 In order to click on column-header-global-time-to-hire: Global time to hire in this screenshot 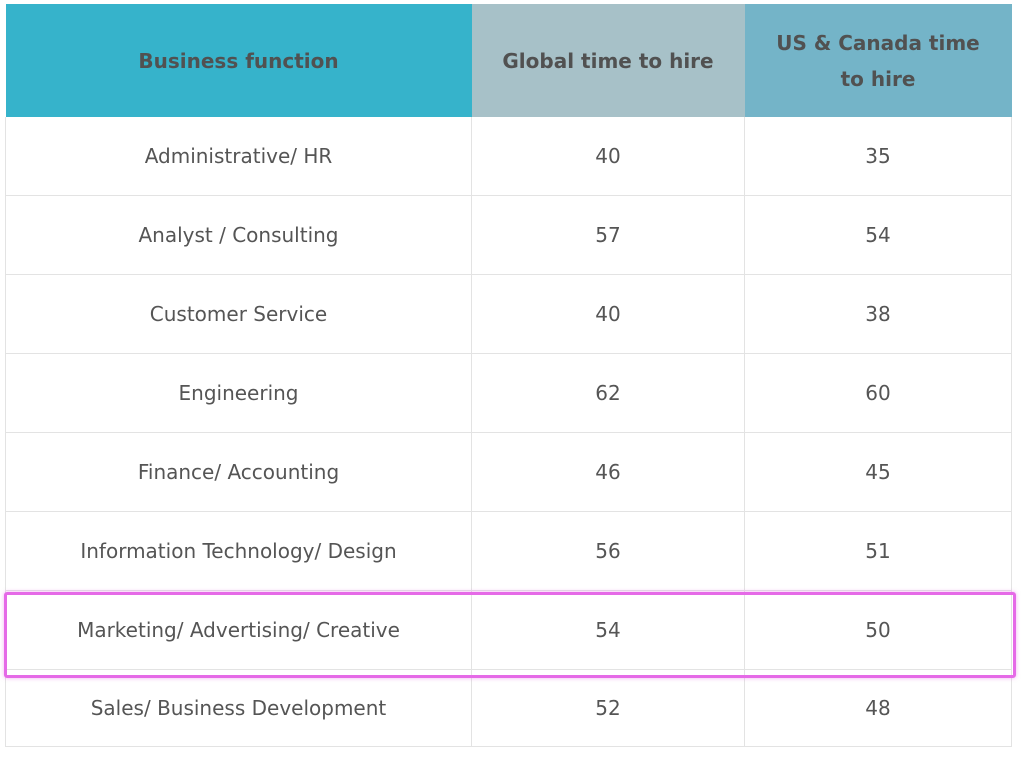, I will do `click(608, 60)`.